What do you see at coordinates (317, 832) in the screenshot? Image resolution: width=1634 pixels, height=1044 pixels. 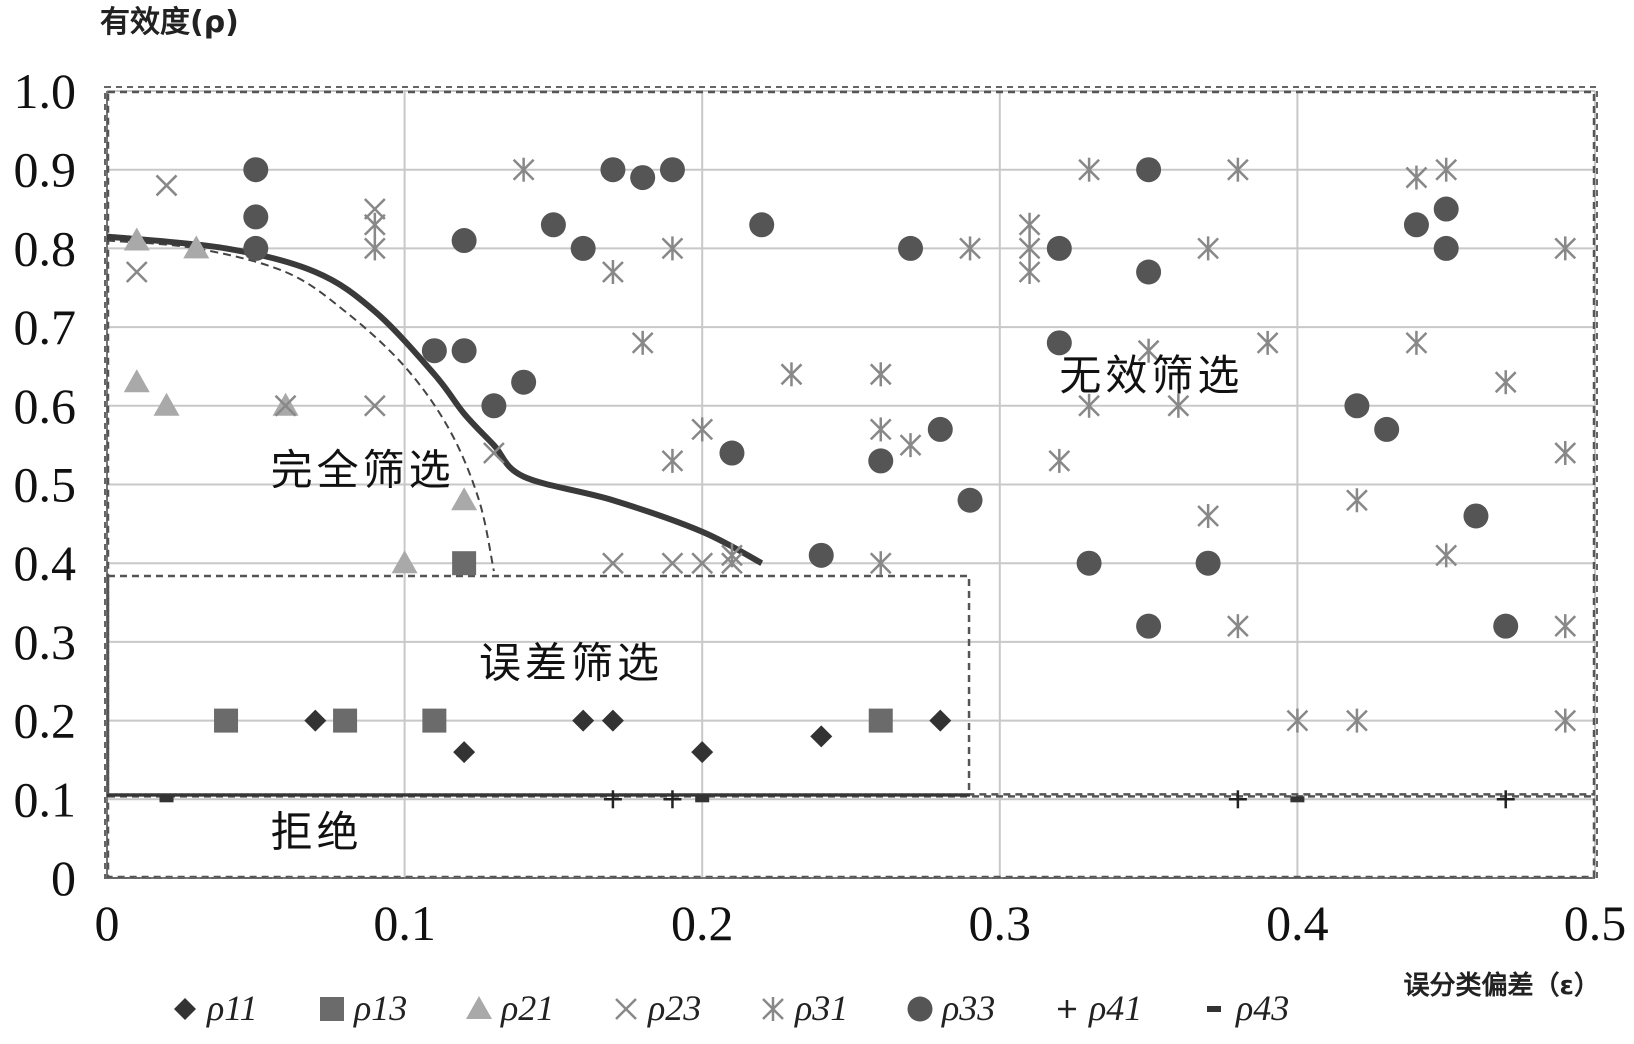 I see `region-label: 拒绝` at bounding box center [317, 832].